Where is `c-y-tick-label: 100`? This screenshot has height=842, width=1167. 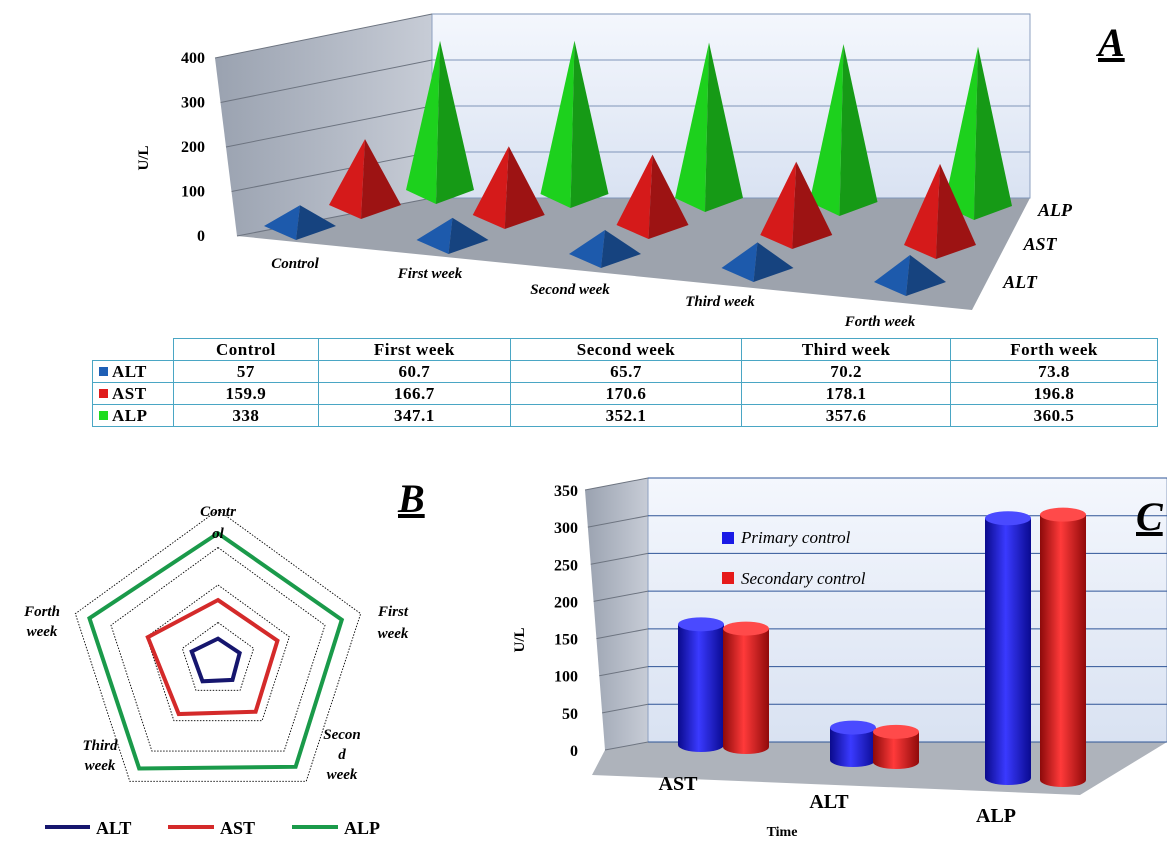
c-y-tick-label: 100 is located at coordinates (566, 677).